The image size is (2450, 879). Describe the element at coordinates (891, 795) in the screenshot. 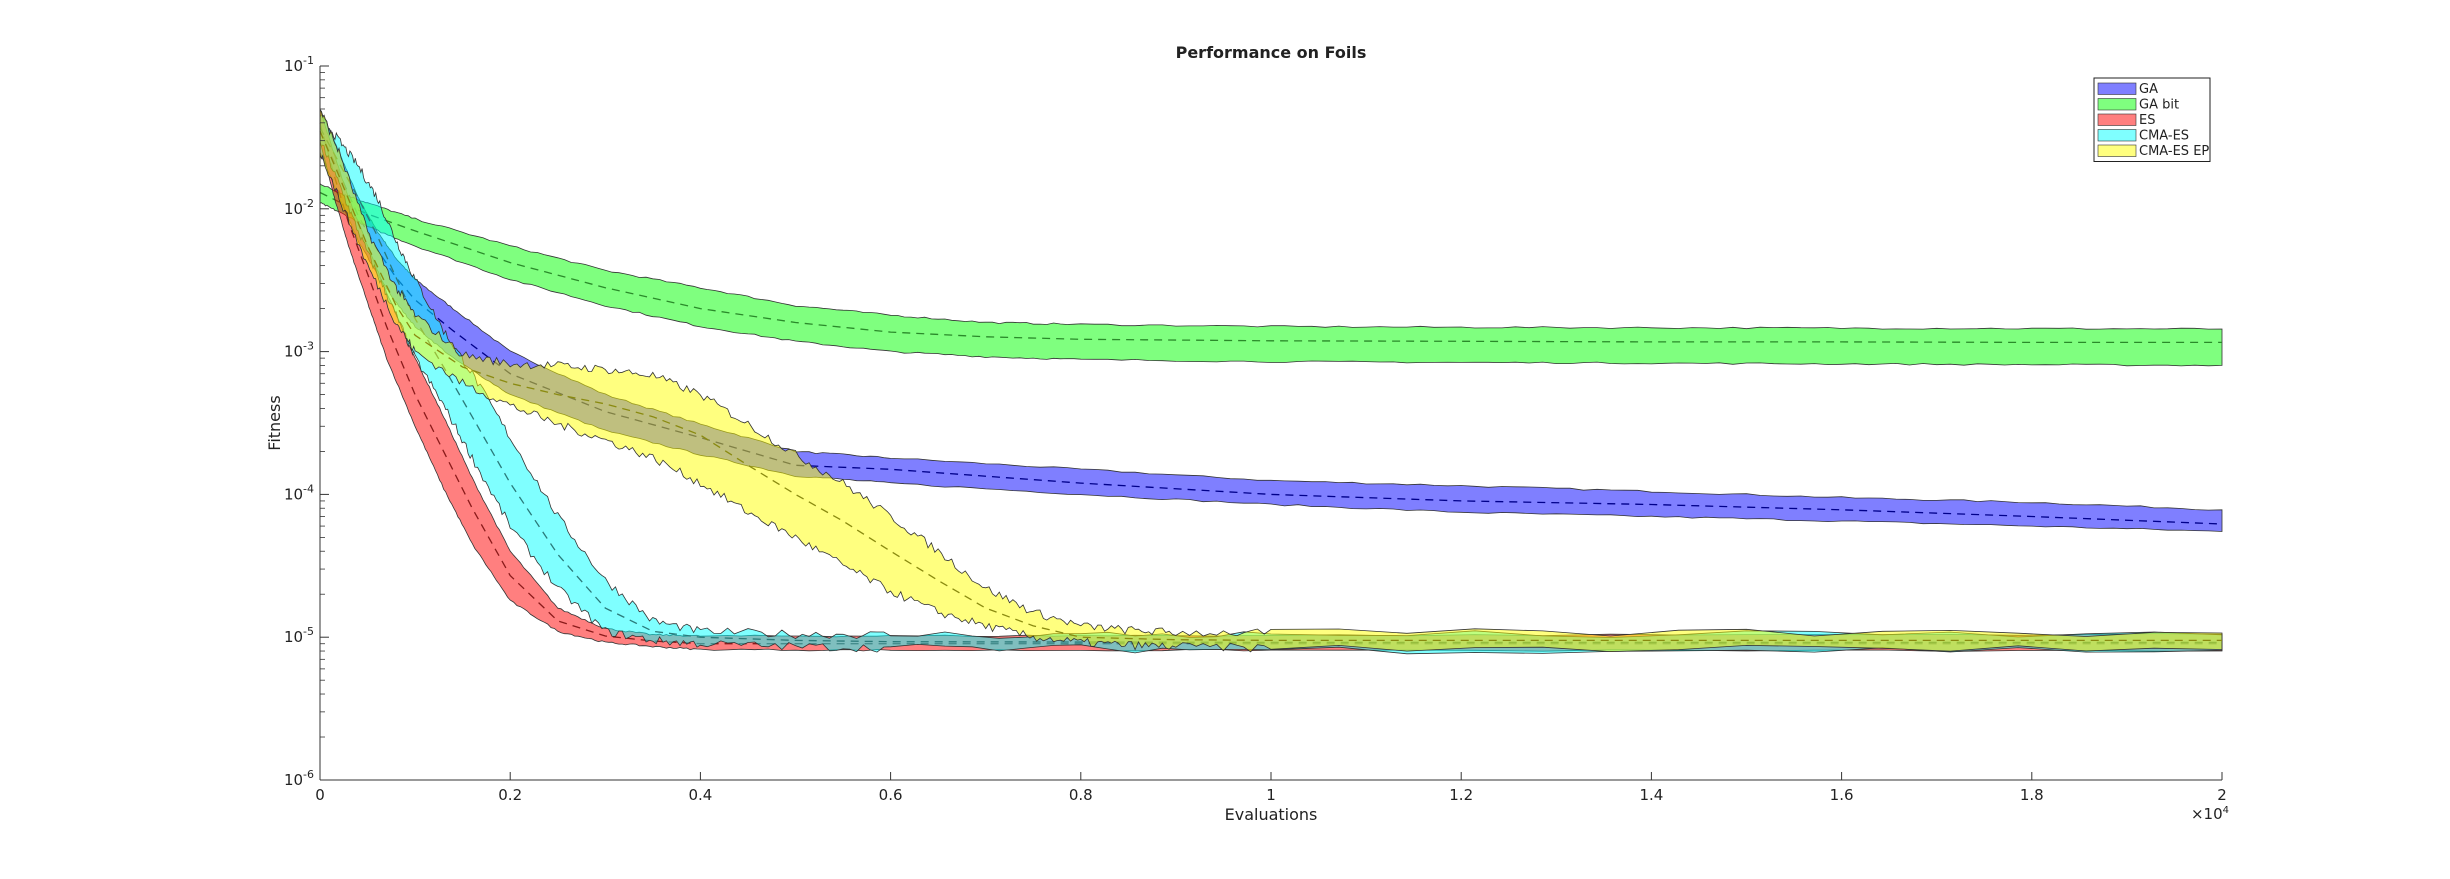

I see `x-tick-label: 0.6` at that location.